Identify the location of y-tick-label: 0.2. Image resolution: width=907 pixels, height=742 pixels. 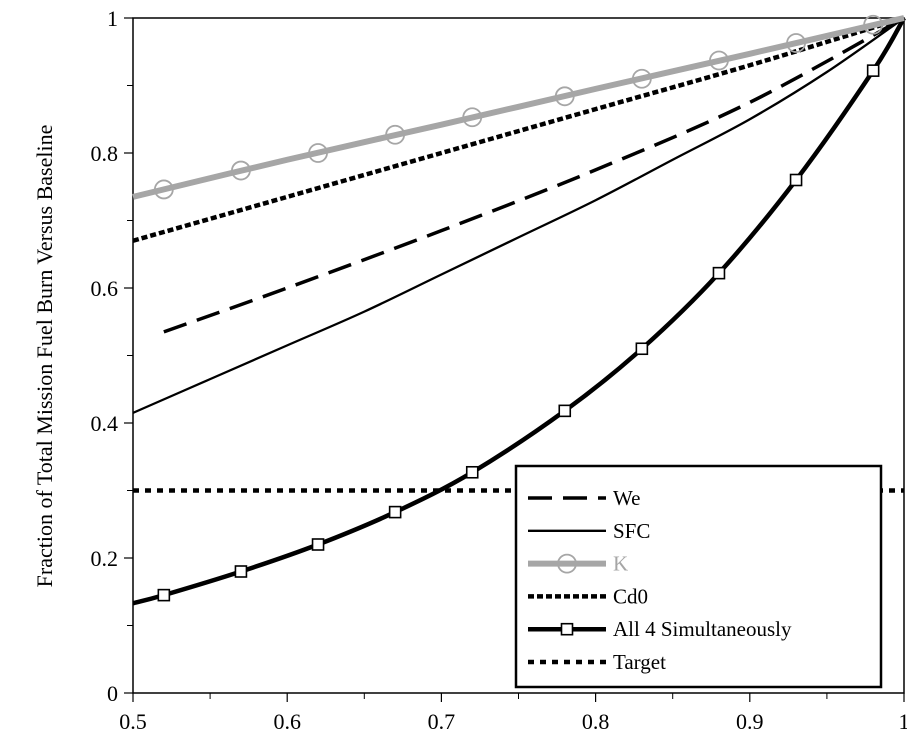
(105, 558).